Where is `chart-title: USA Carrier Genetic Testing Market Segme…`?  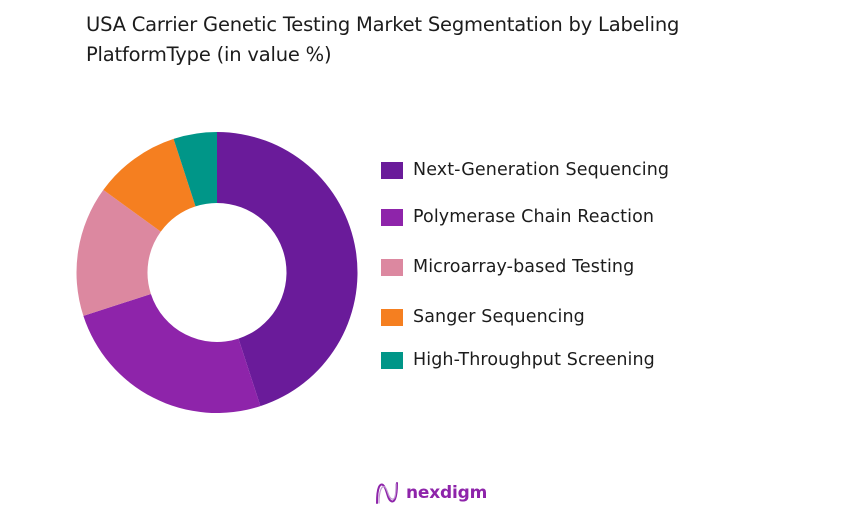
chart-title: USA Carrier Genetic Testing Market Segme… is located at coordinates (446, 40).